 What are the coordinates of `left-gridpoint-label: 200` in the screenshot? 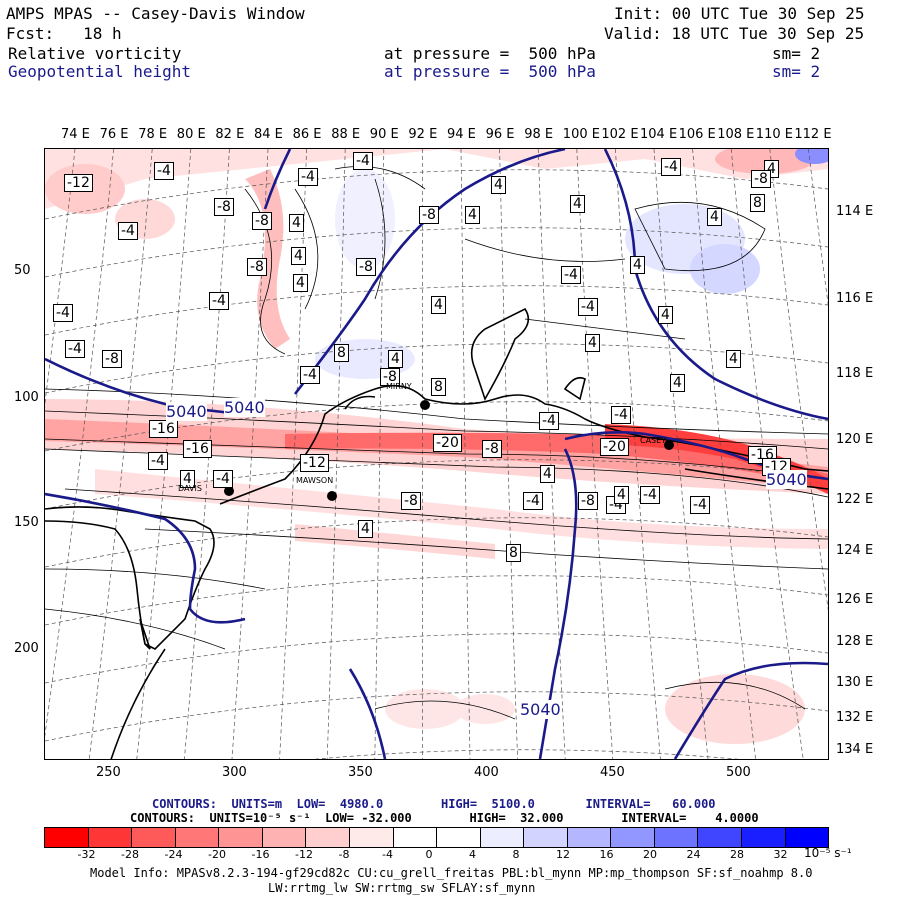 It's located at (26, 648).